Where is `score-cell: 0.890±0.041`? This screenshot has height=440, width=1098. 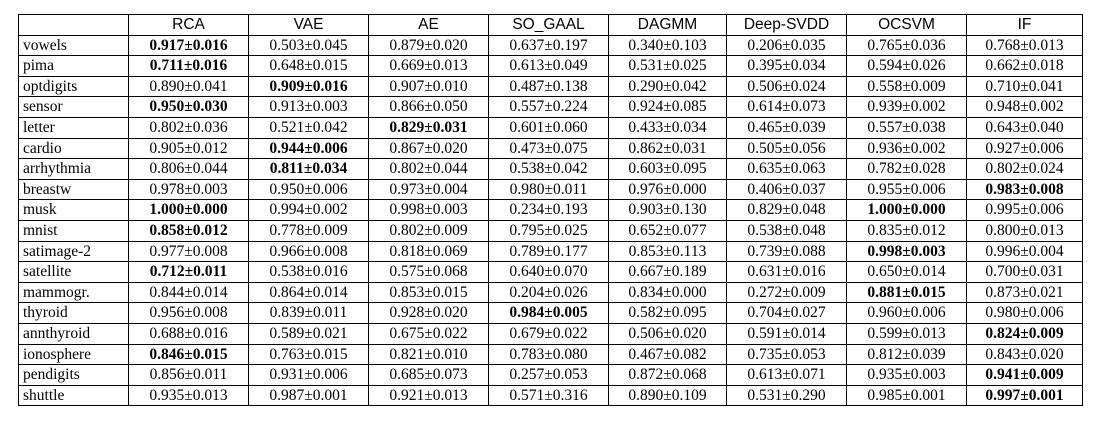 score-cell: 0.890±0.041 is located at coordinates (188, 86).